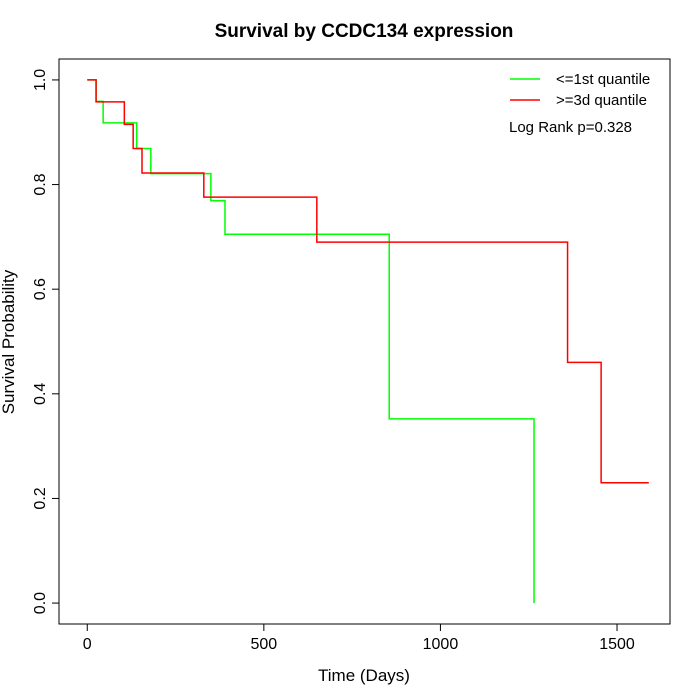  What do you see at coordinates (87, 644) in the screenshot?
I see `x-tick-label: 0` at bounding box center [87, 644].